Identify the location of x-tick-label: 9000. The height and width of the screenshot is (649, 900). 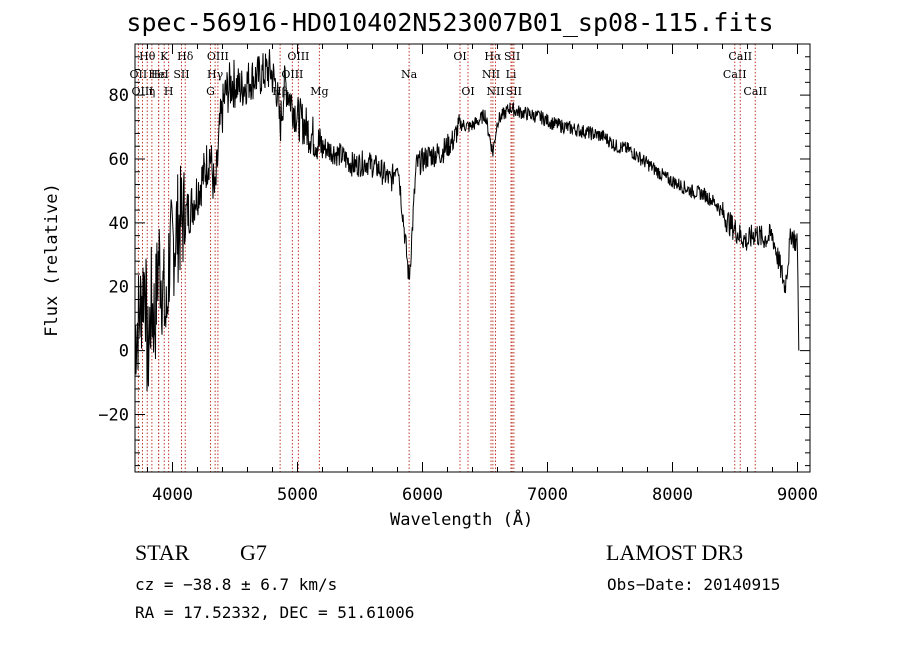
(797, 495).